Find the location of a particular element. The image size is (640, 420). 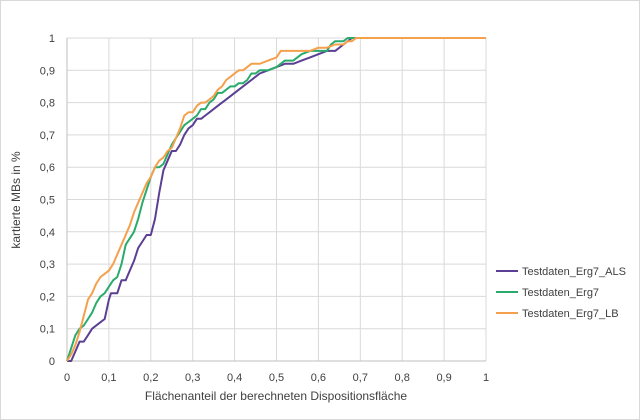

y-tick-label: 0,8 is located at coordinates (47, 104).